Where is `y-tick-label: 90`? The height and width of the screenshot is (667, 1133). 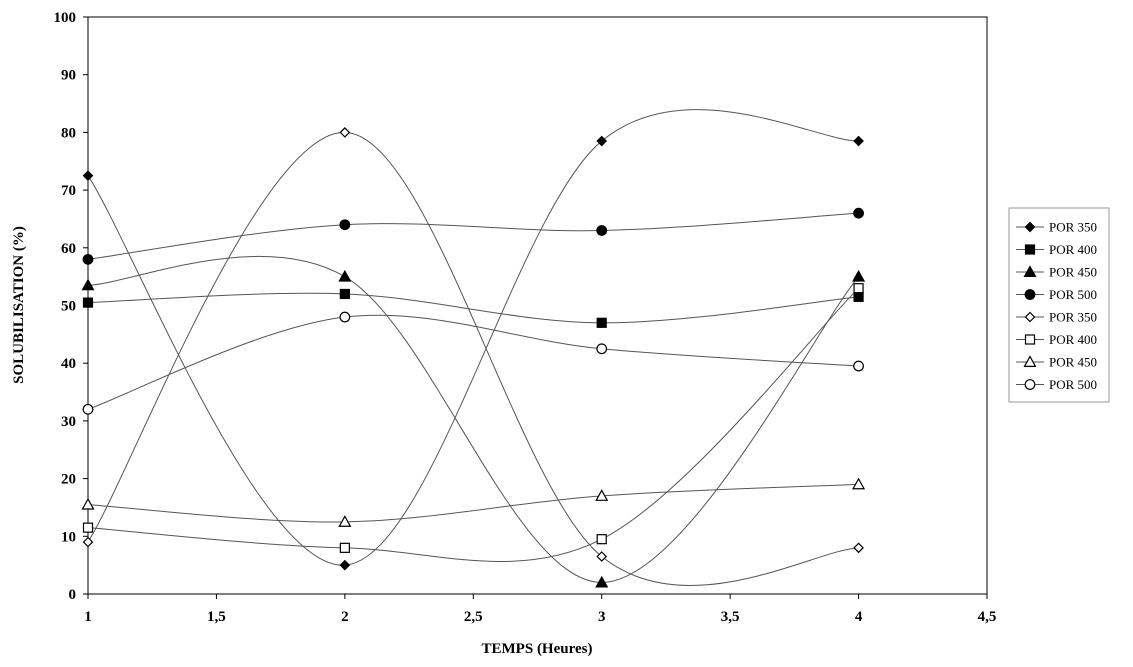
y-tick-label: 90 is located at coordinates (68, 76).